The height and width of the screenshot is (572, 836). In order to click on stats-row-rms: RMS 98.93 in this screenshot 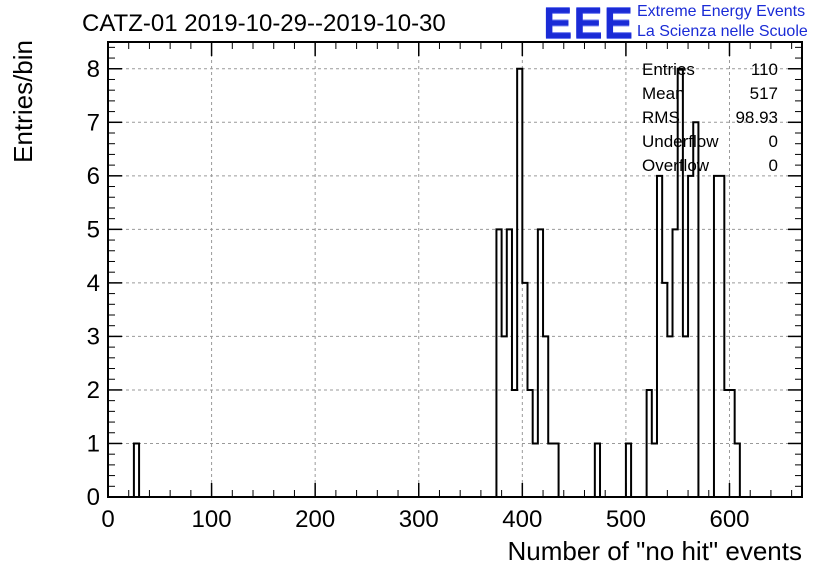, I will do `click(710, 118)`.